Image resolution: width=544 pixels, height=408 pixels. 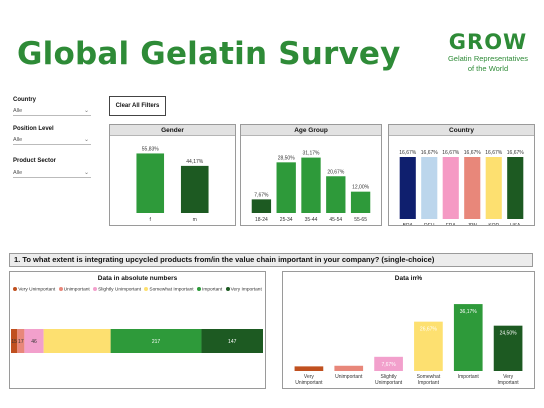 I want to click on tick-label: Slightly, so click(x=389, y=377).